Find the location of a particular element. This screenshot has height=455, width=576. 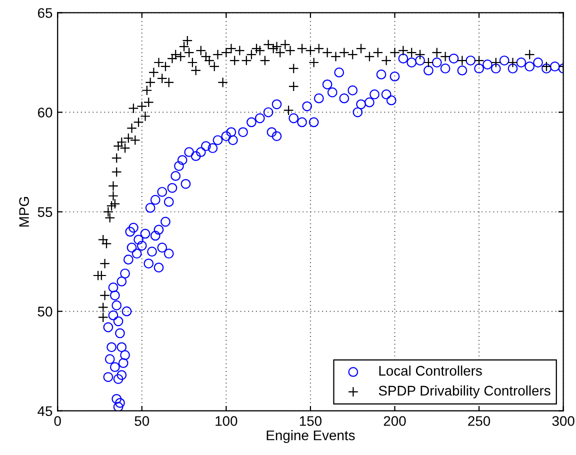

x-tick-label: 200 is located at coordinates (395, 421).